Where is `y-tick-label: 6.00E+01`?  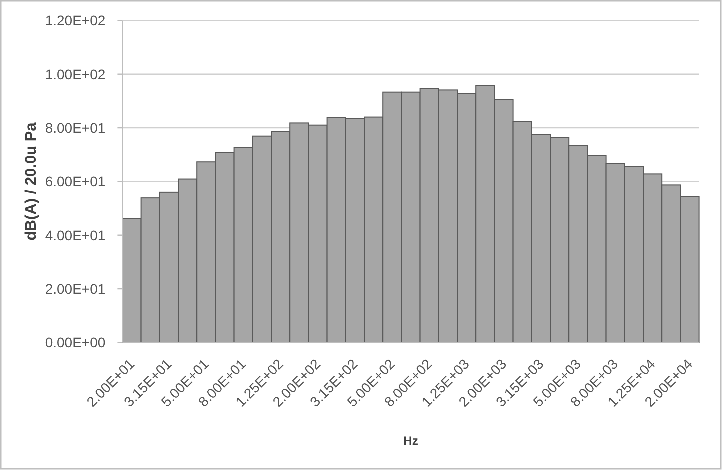 y-tick-label: 6.00E+01 is located at coordinates (75, 182).